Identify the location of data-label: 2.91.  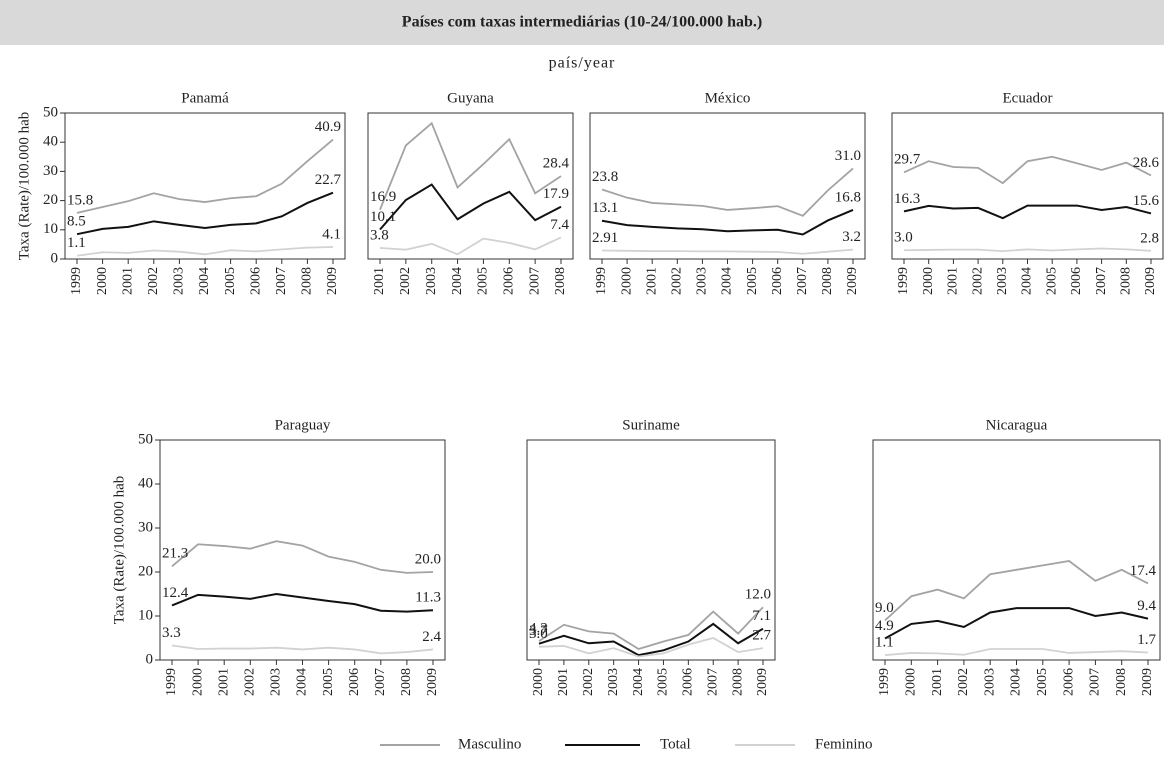
(605, 238).